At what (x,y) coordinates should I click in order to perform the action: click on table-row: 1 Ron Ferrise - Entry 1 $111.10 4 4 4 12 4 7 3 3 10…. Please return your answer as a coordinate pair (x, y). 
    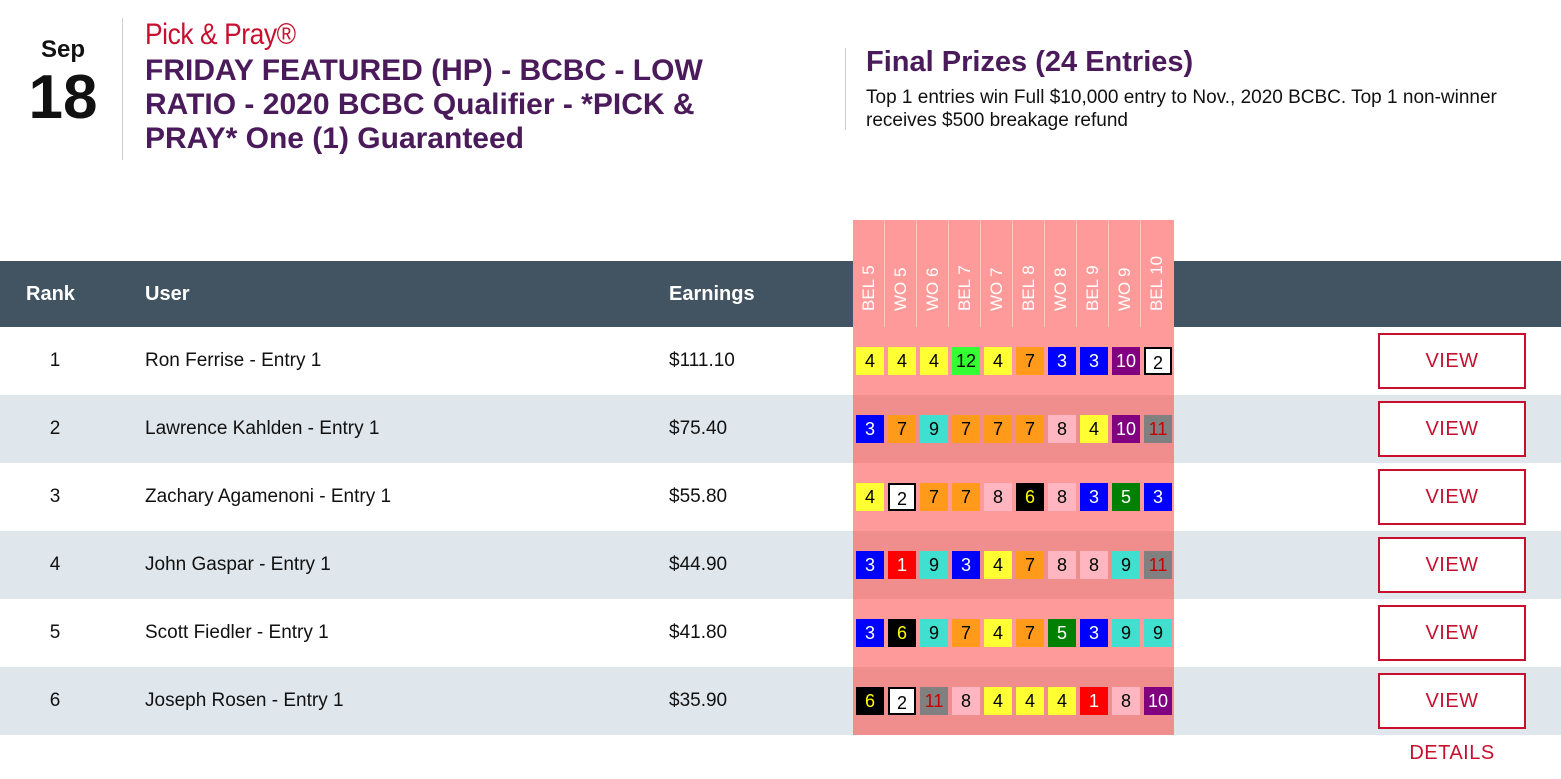
    Looking at the image, I should click on (780, 375).